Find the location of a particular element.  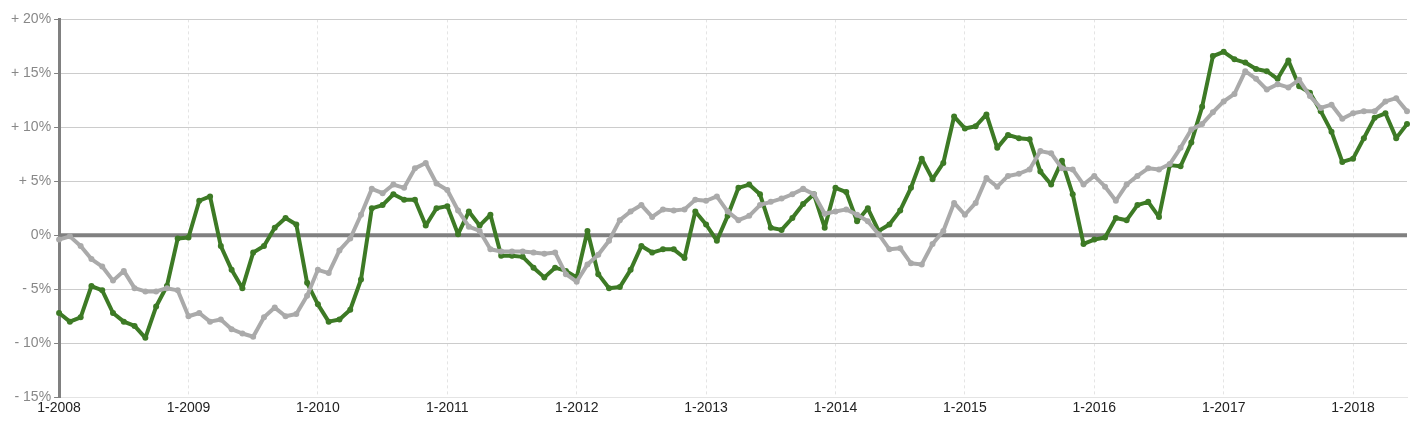

y-tick-label: + 15% is located at coordinates (31, 72).